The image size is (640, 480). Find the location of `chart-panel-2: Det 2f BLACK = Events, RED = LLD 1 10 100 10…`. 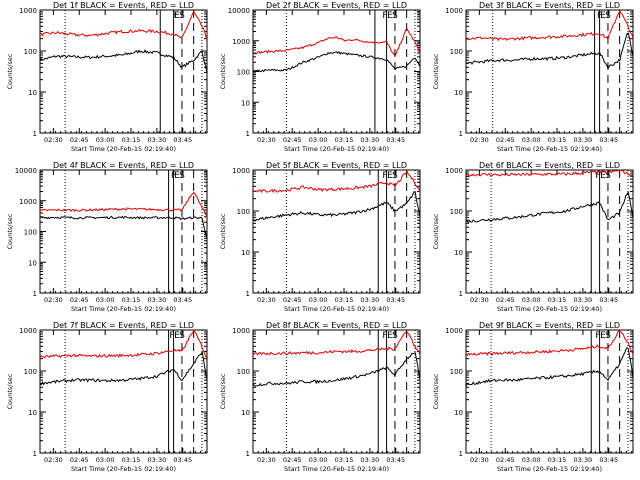

chart-panel-2: Det 2f BLACK = Events, RED = LLD 1 10 100 10… is located at coordinates (320, 77).